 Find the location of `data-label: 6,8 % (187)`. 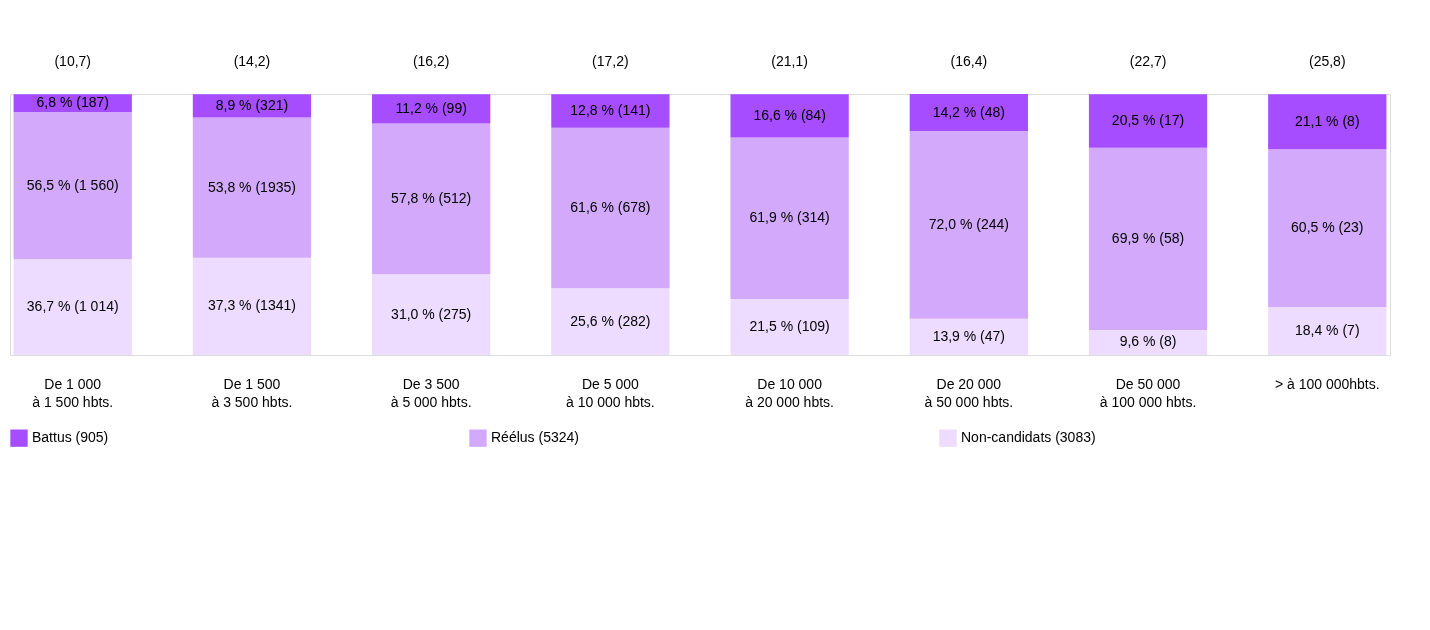

data-label: 6,8 % (187) is located at coordinates (72, 102).